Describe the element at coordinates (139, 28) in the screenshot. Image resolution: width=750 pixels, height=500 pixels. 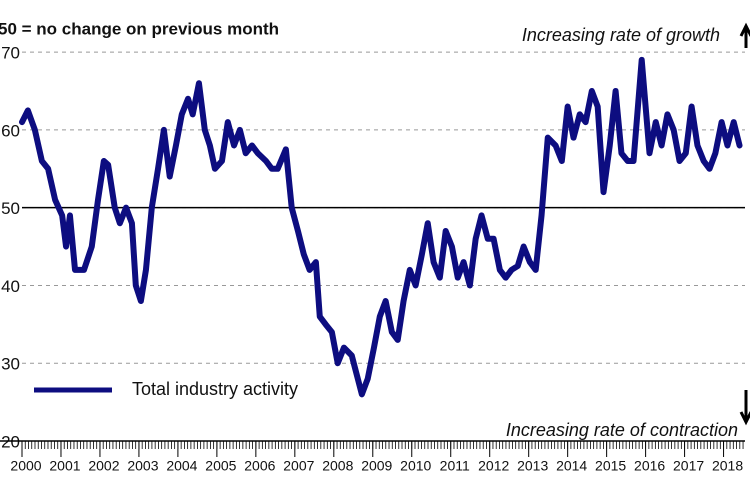
I see `chart-title: 50 = no change on previous month` at that location.